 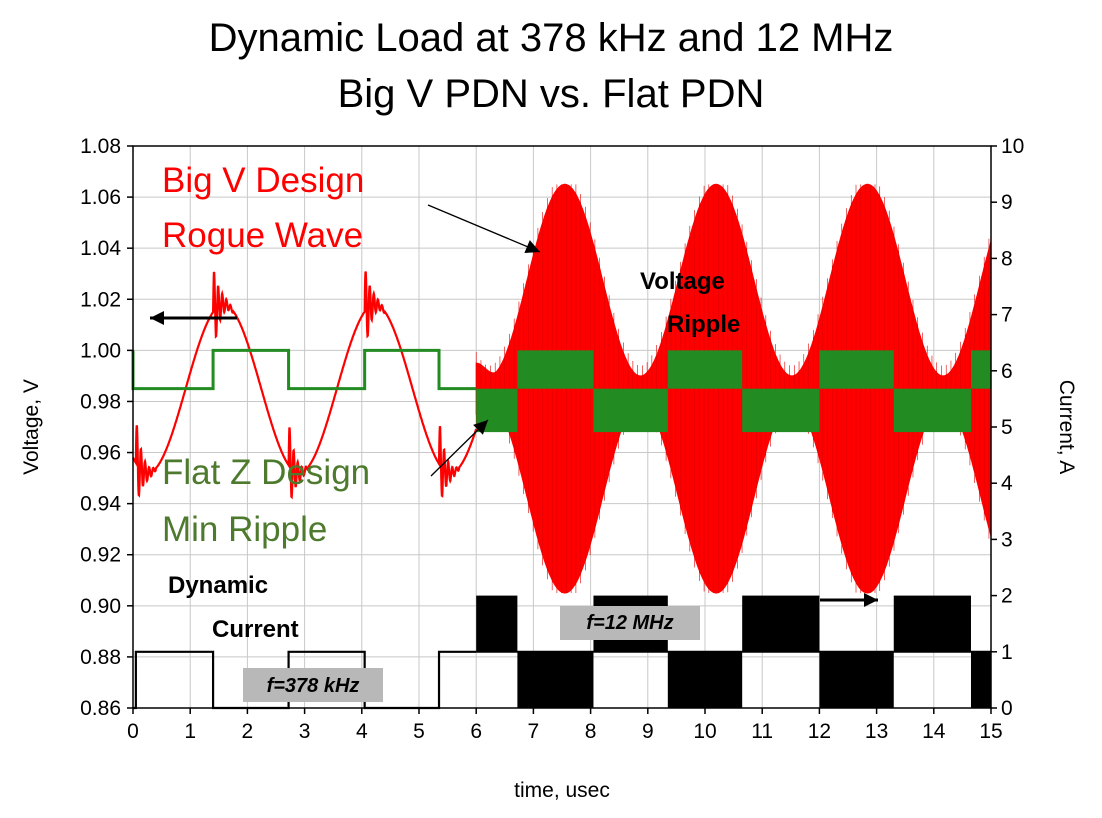 I want to click on annotation-freq-low: f=378 kHz, so click(x=313, y=686).